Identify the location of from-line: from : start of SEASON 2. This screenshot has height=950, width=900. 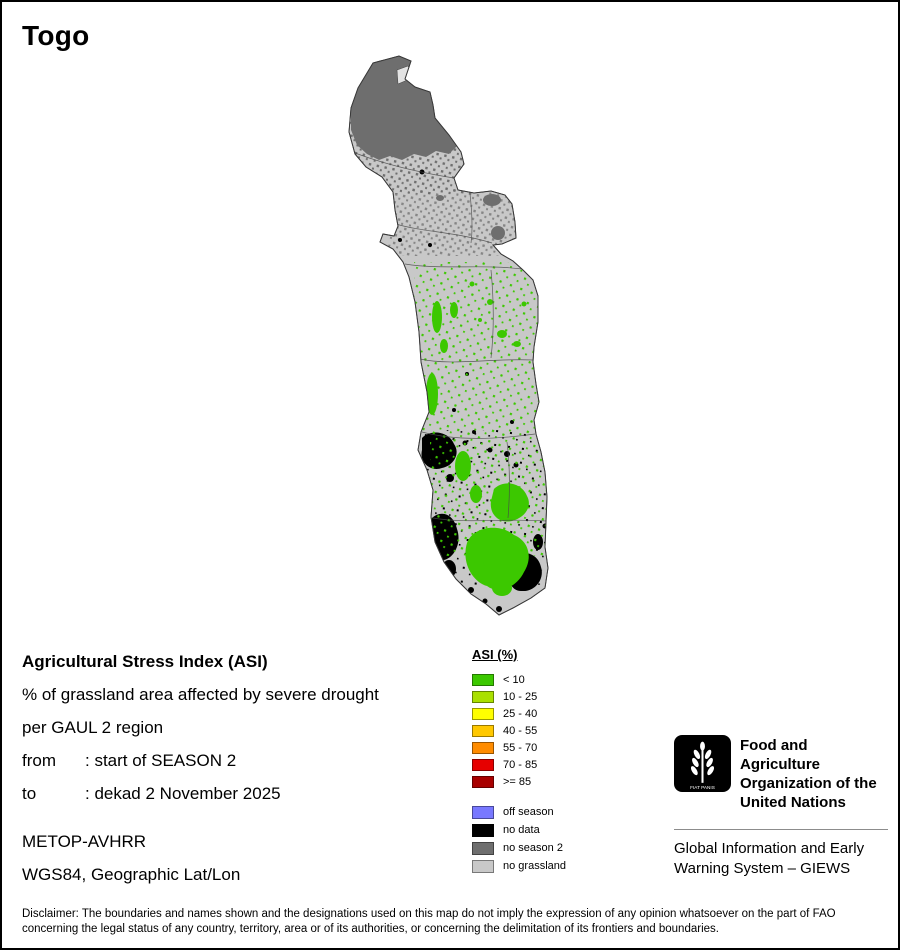
(200, 761).